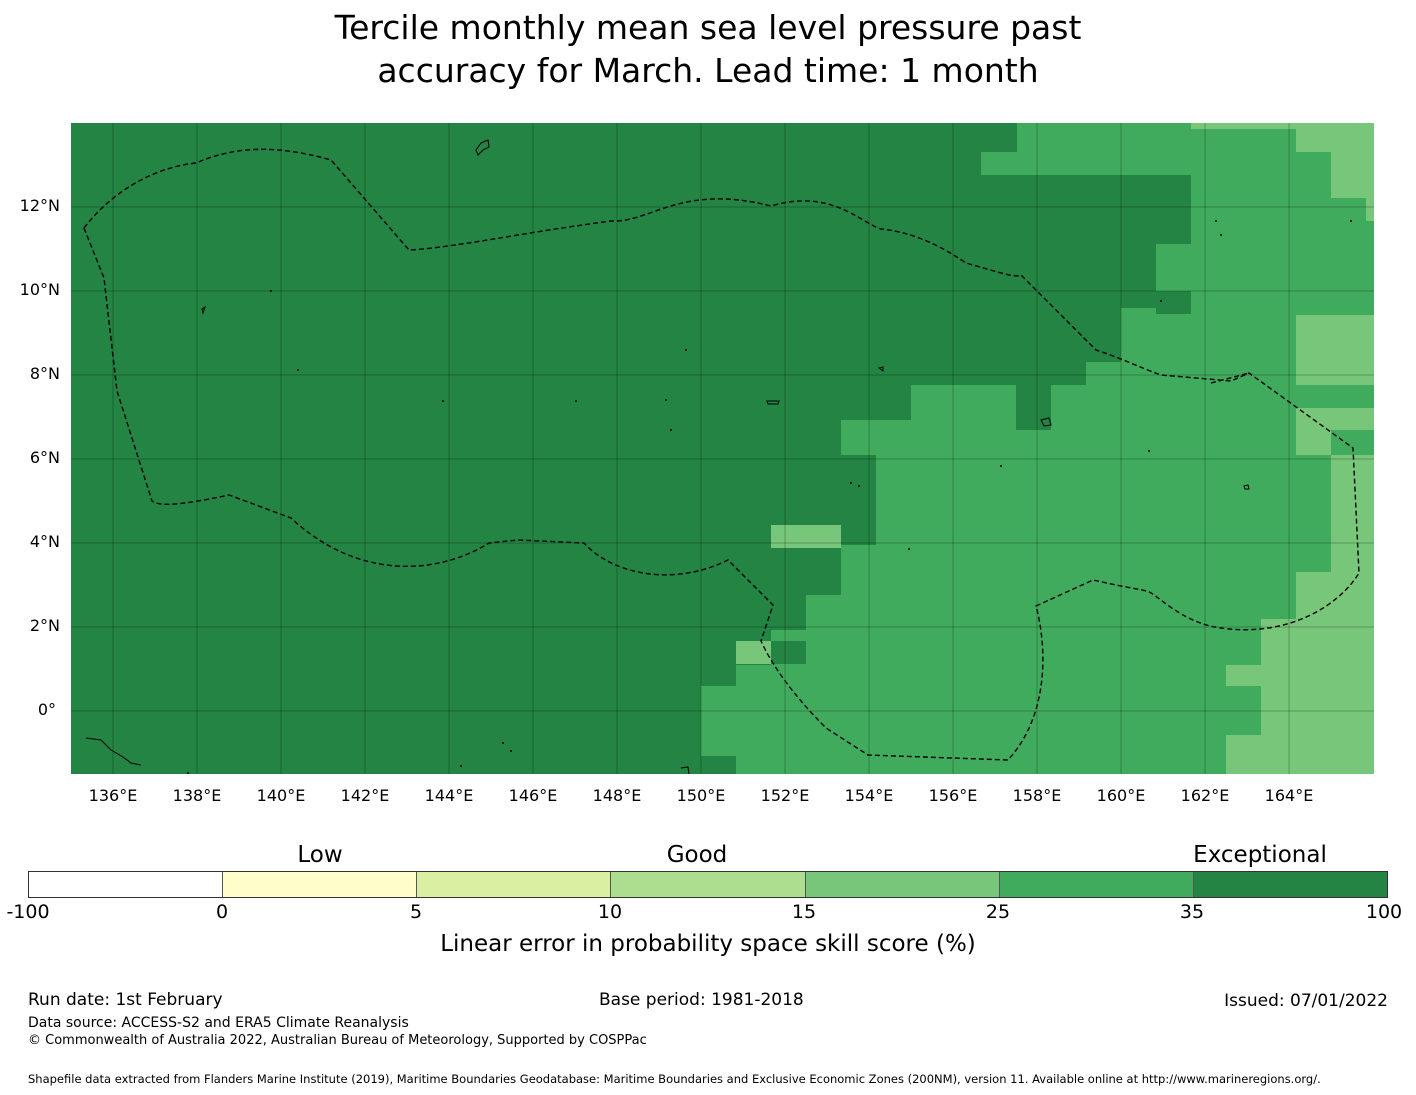 Image resolution: width=1416 pixels, height=1095 pixels. What do you see at coordinates (1306, 1001) in the screenshot?
I see `issued-date: Issued: 07/01/2022` at bounding box center [1306, 1001].